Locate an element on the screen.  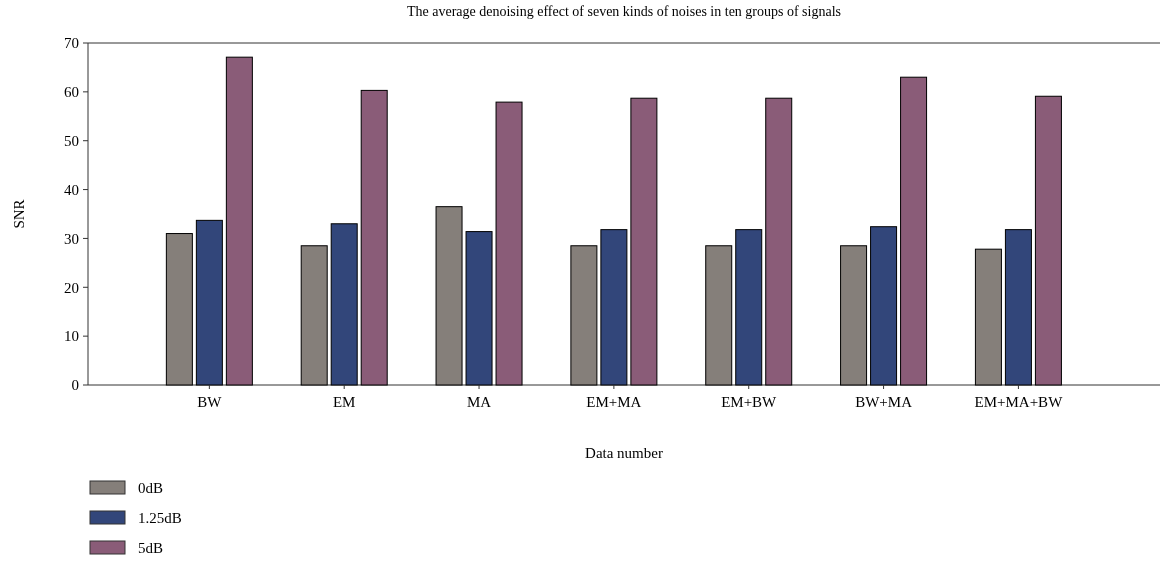
y-tick-label: 60 is located at coordinates (71, 92).